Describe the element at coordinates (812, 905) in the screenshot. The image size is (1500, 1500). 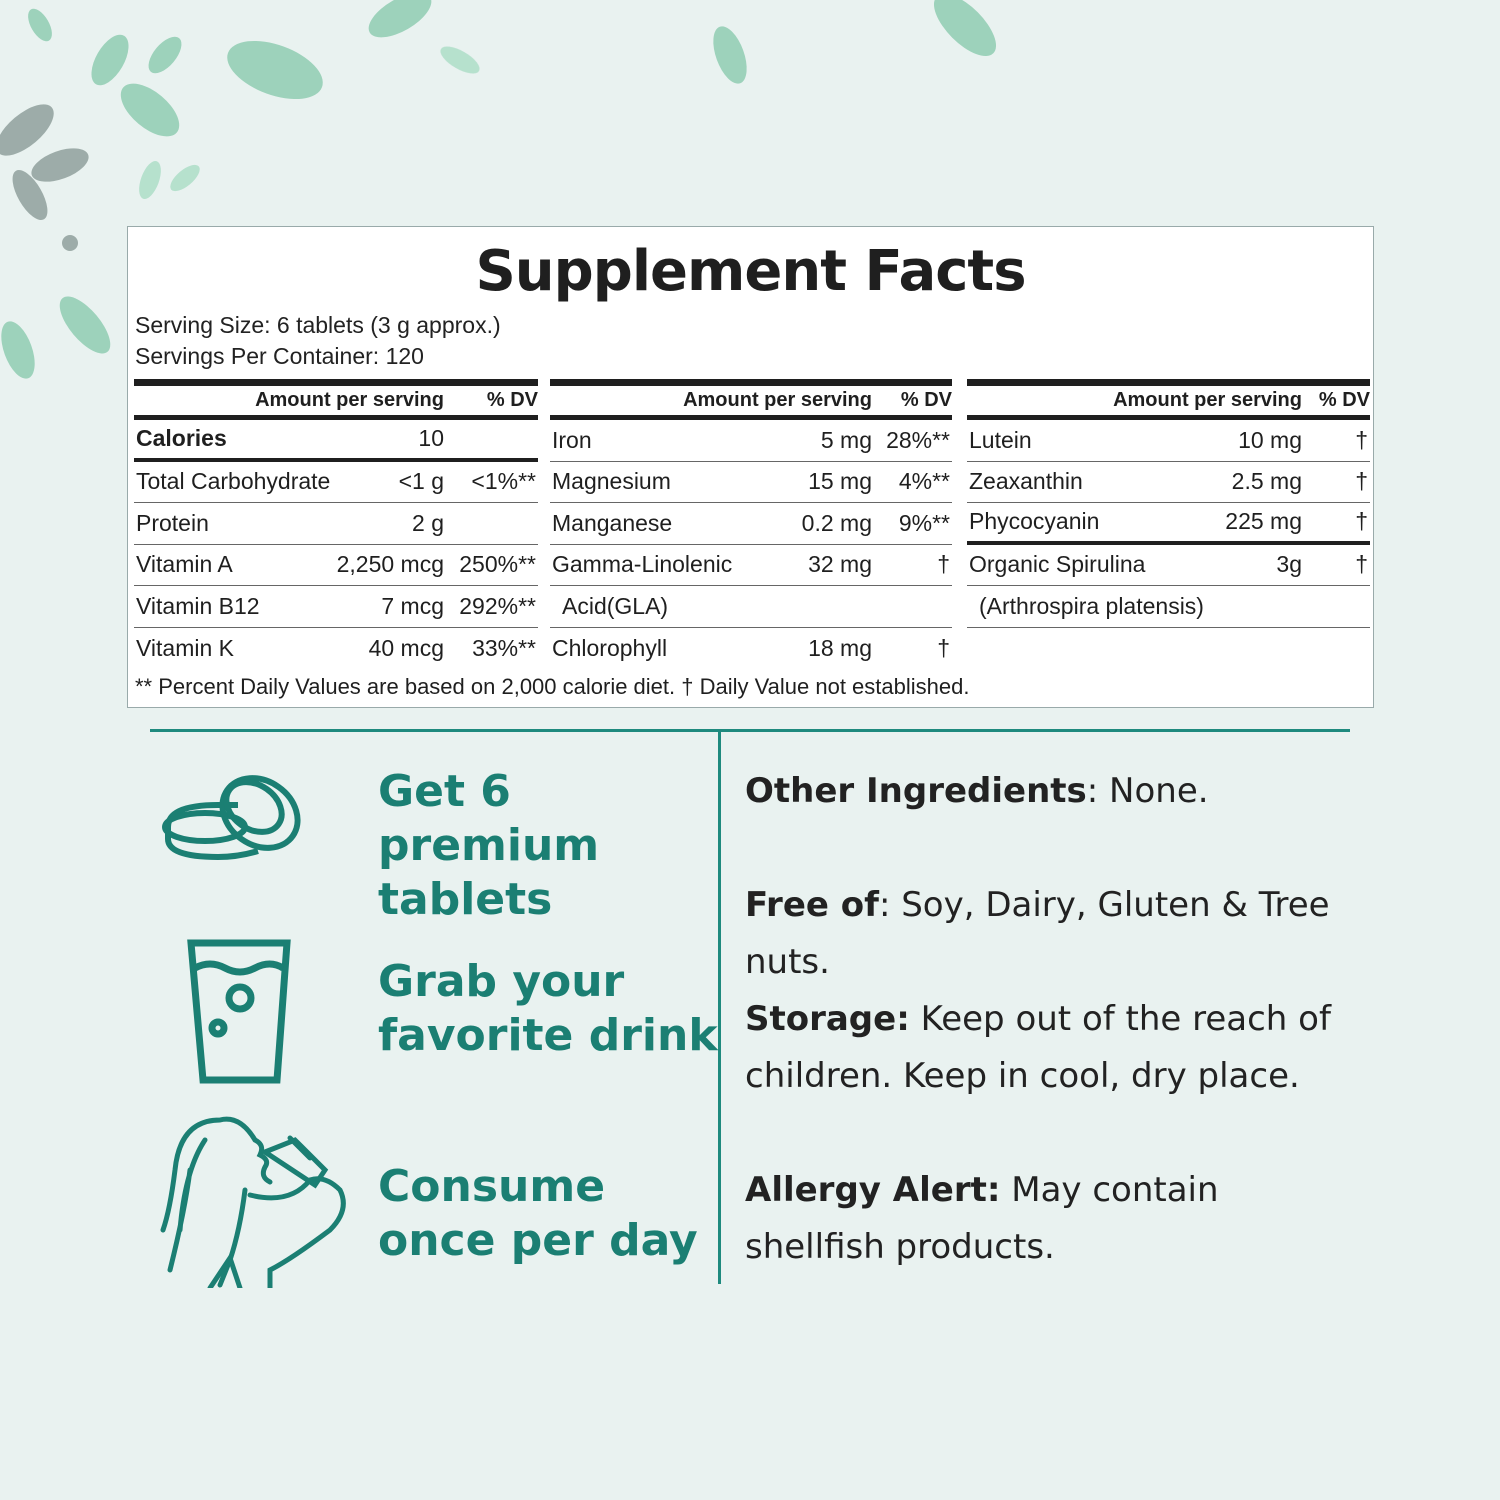
I see `info-label: Free of` at that location.